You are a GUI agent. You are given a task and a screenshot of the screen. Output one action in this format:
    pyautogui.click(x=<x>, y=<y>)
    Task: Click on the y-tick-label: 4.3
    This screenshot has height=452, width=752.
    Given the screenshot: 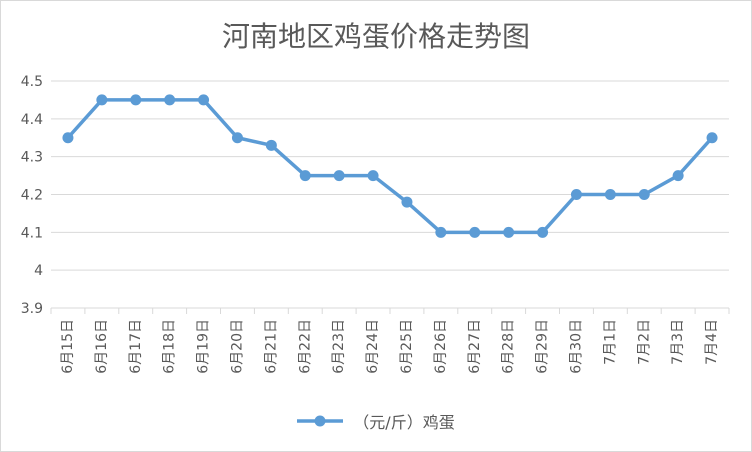 What is the action you would take?
    pyautogui.click(x=32, y=158)
    